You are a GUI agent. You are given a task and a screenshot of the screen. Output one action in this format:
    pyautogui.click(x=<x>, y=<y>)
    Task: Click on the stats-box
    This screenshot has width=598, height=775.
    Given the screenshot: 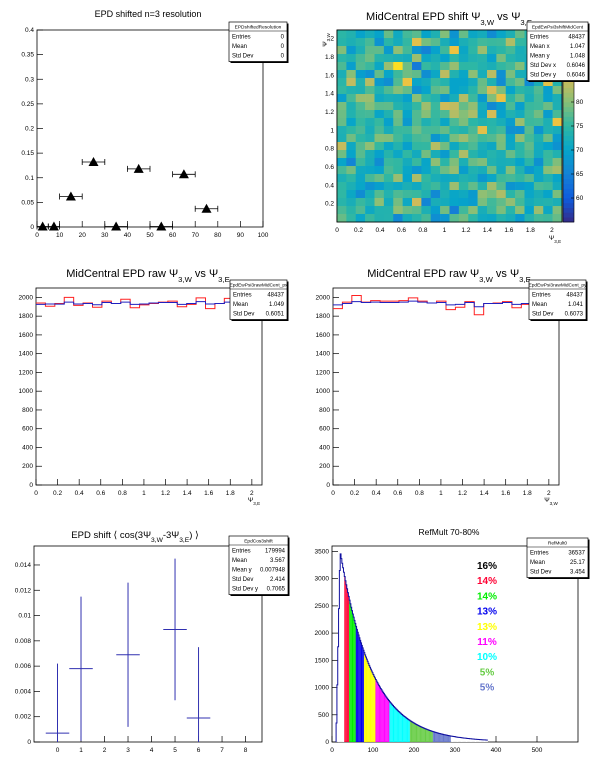 What is the action you would take?
    pyautogui.click(x=557, y=557)
    